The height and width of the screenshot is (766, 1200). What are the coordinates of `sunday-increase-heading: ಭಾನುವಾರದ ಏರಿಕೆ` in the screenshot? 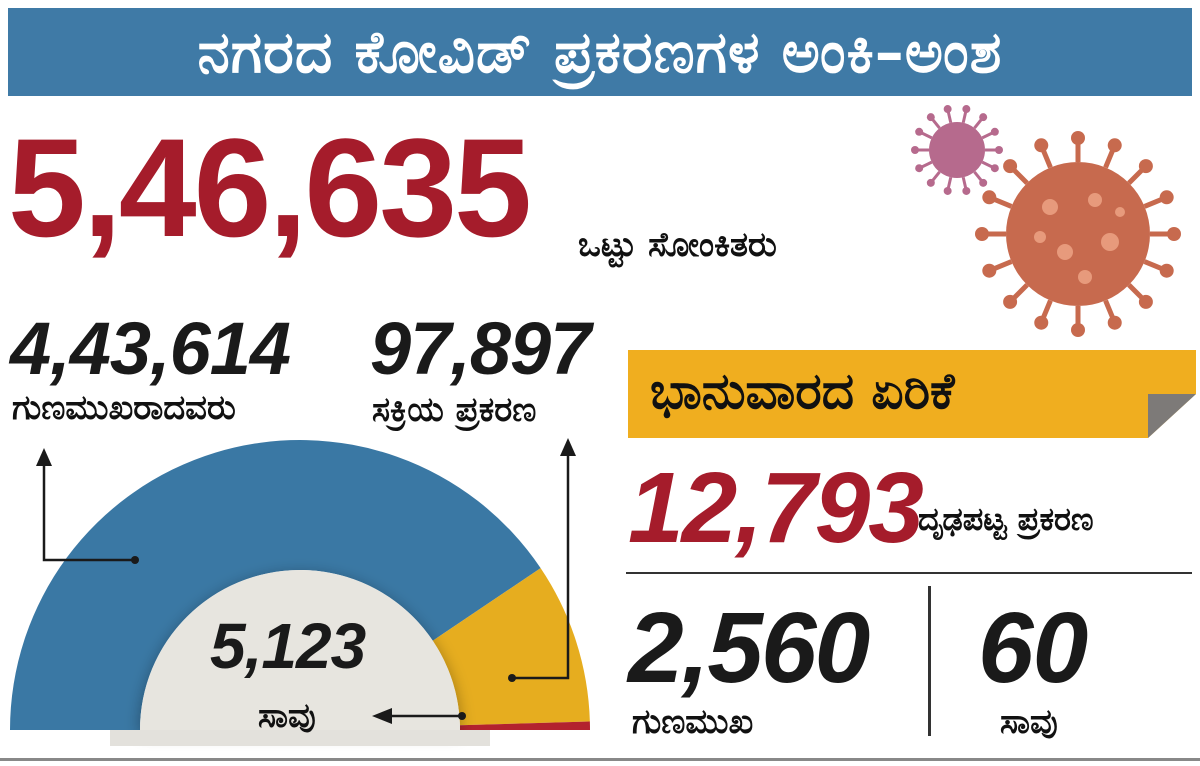 It's located at (802, 391).